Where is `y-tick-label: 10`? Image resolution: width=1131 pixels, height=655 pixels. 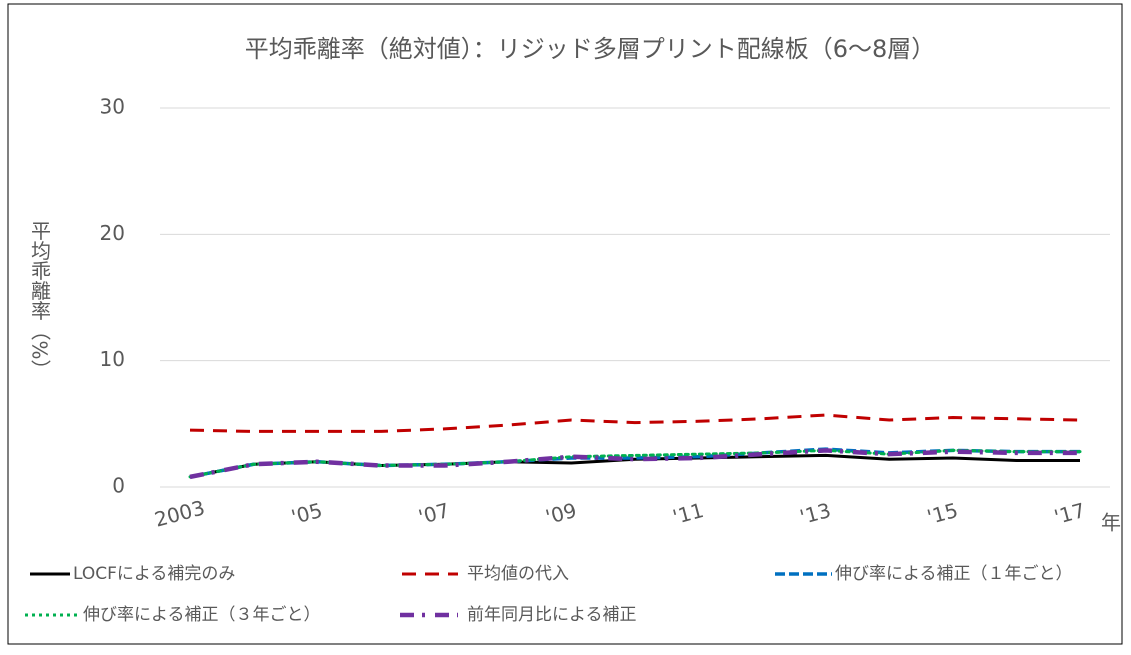 y-tick-label: 10 is located at coordinates (112, 359).